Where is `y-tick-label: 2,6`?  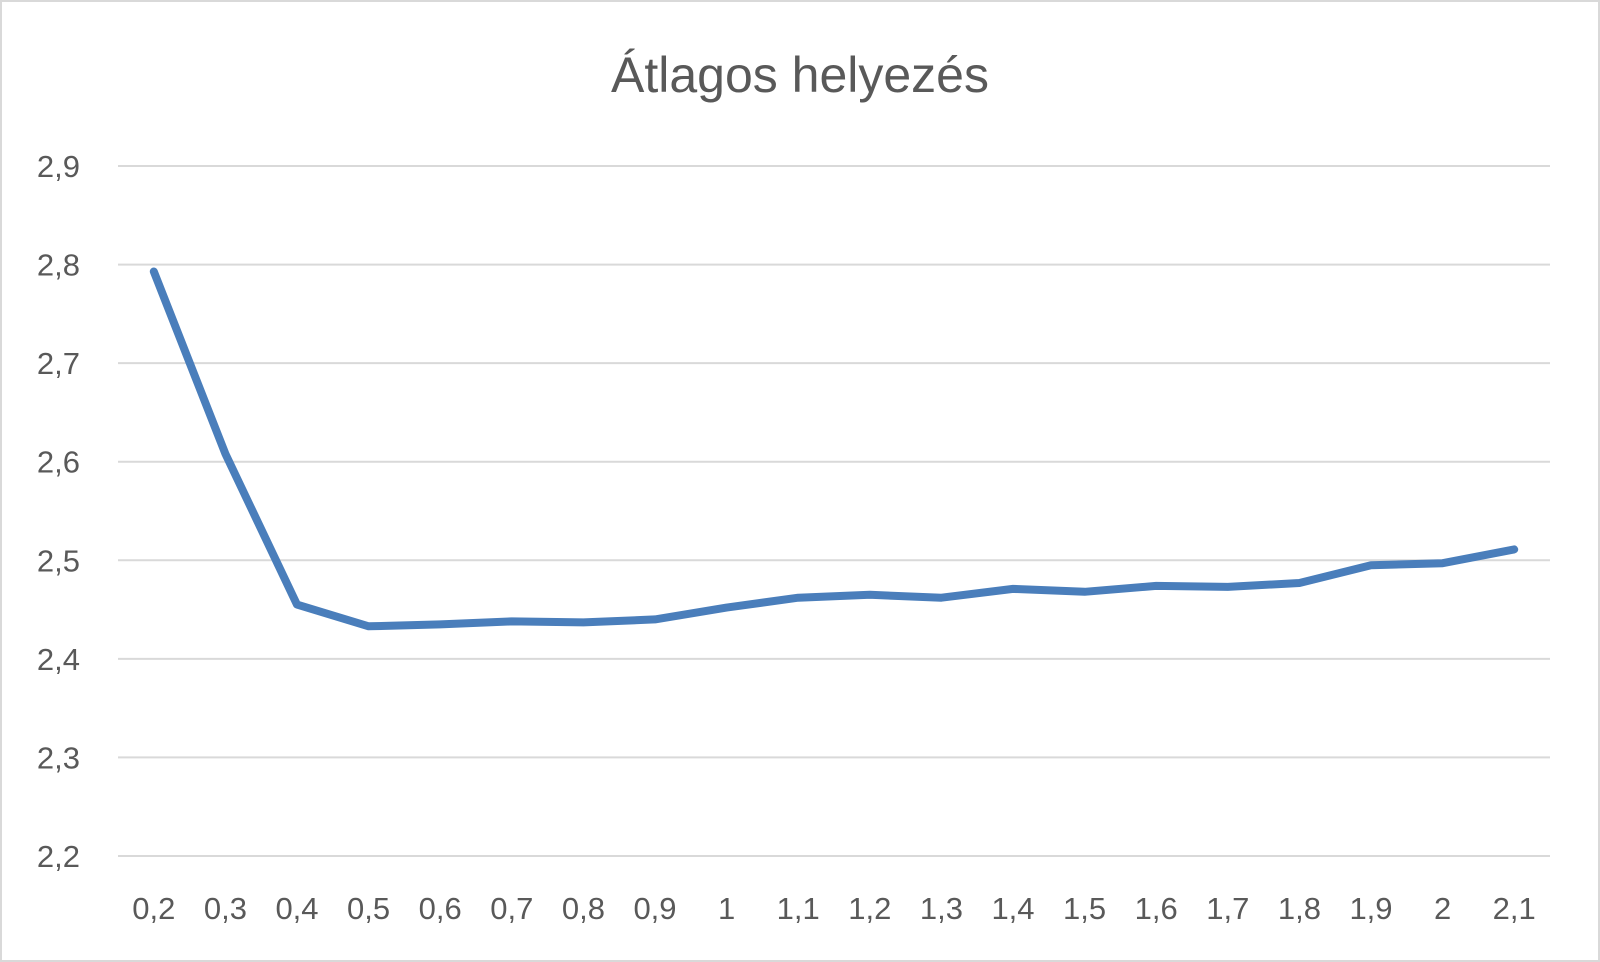 y-tick-label: 2,6 is located at coordinates (58, 462).